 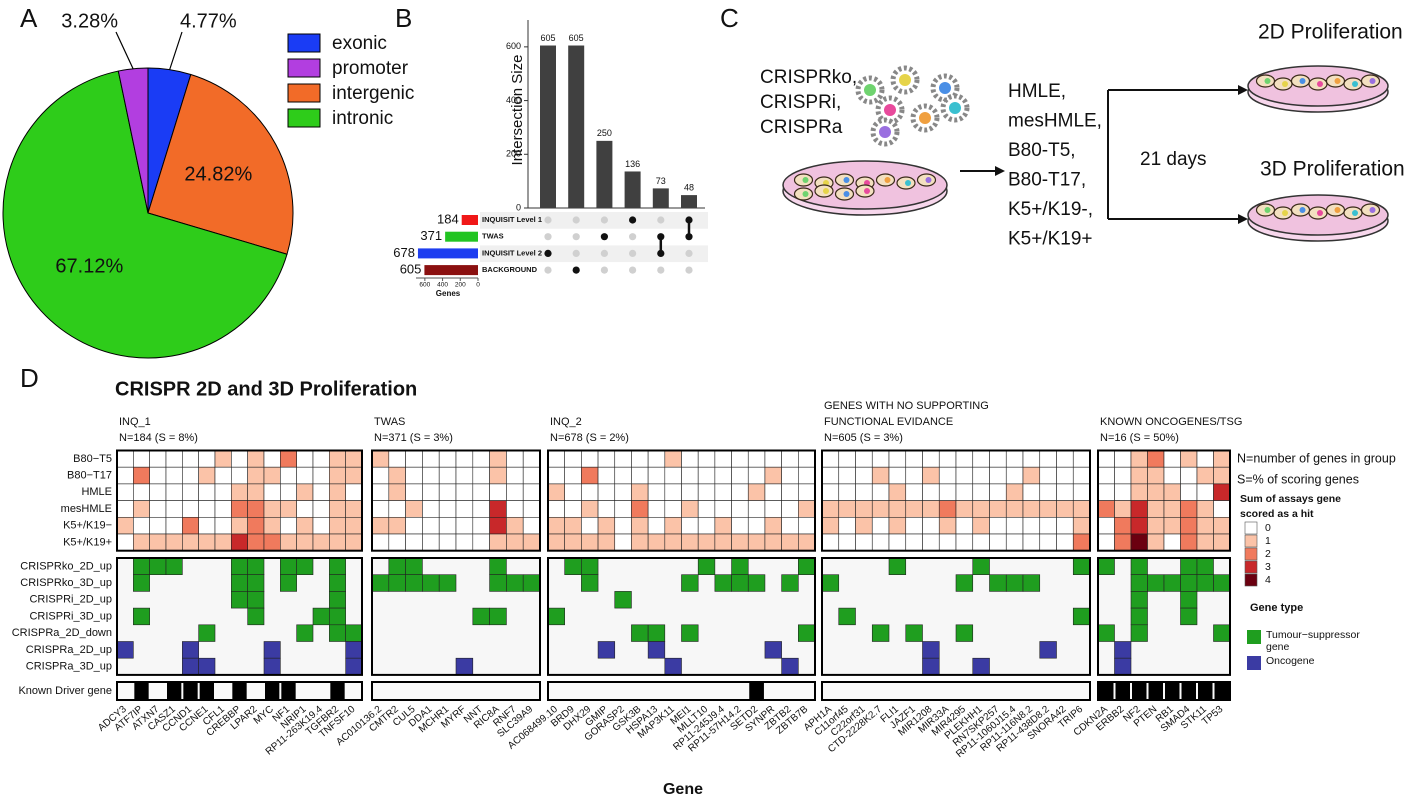 What do you see at coordinates (1254, 663) in the screenshot?
I see `gene-type-swatch` at bounding box center [1254, 663].